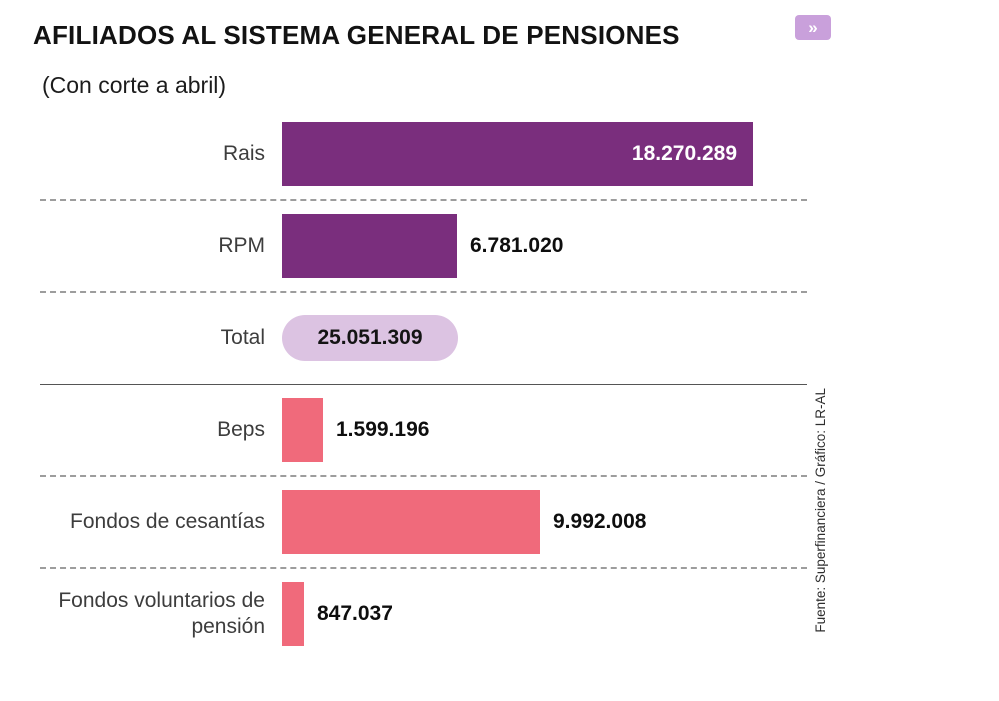 The width and height of the screenshot is (999, 701). I want to click on chart-row-cesantias: Fondos de cesantías 9.992.008, so click(423, 522).